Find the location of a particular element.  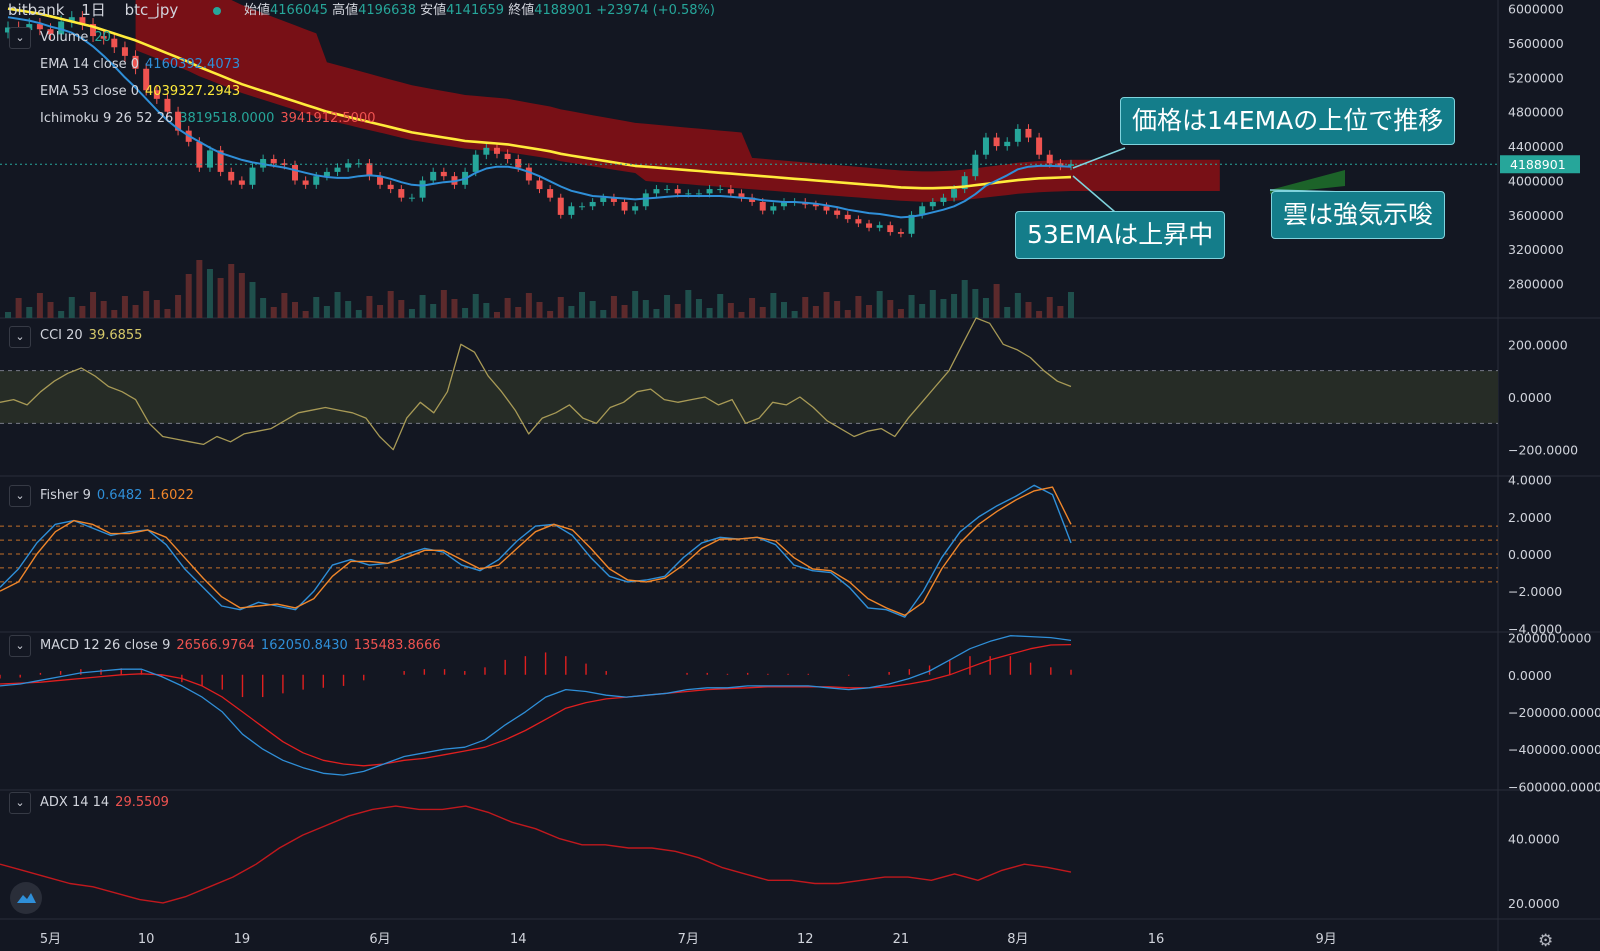

change-value: +23974 (+0.58%) is located at coordinates (655, 10).